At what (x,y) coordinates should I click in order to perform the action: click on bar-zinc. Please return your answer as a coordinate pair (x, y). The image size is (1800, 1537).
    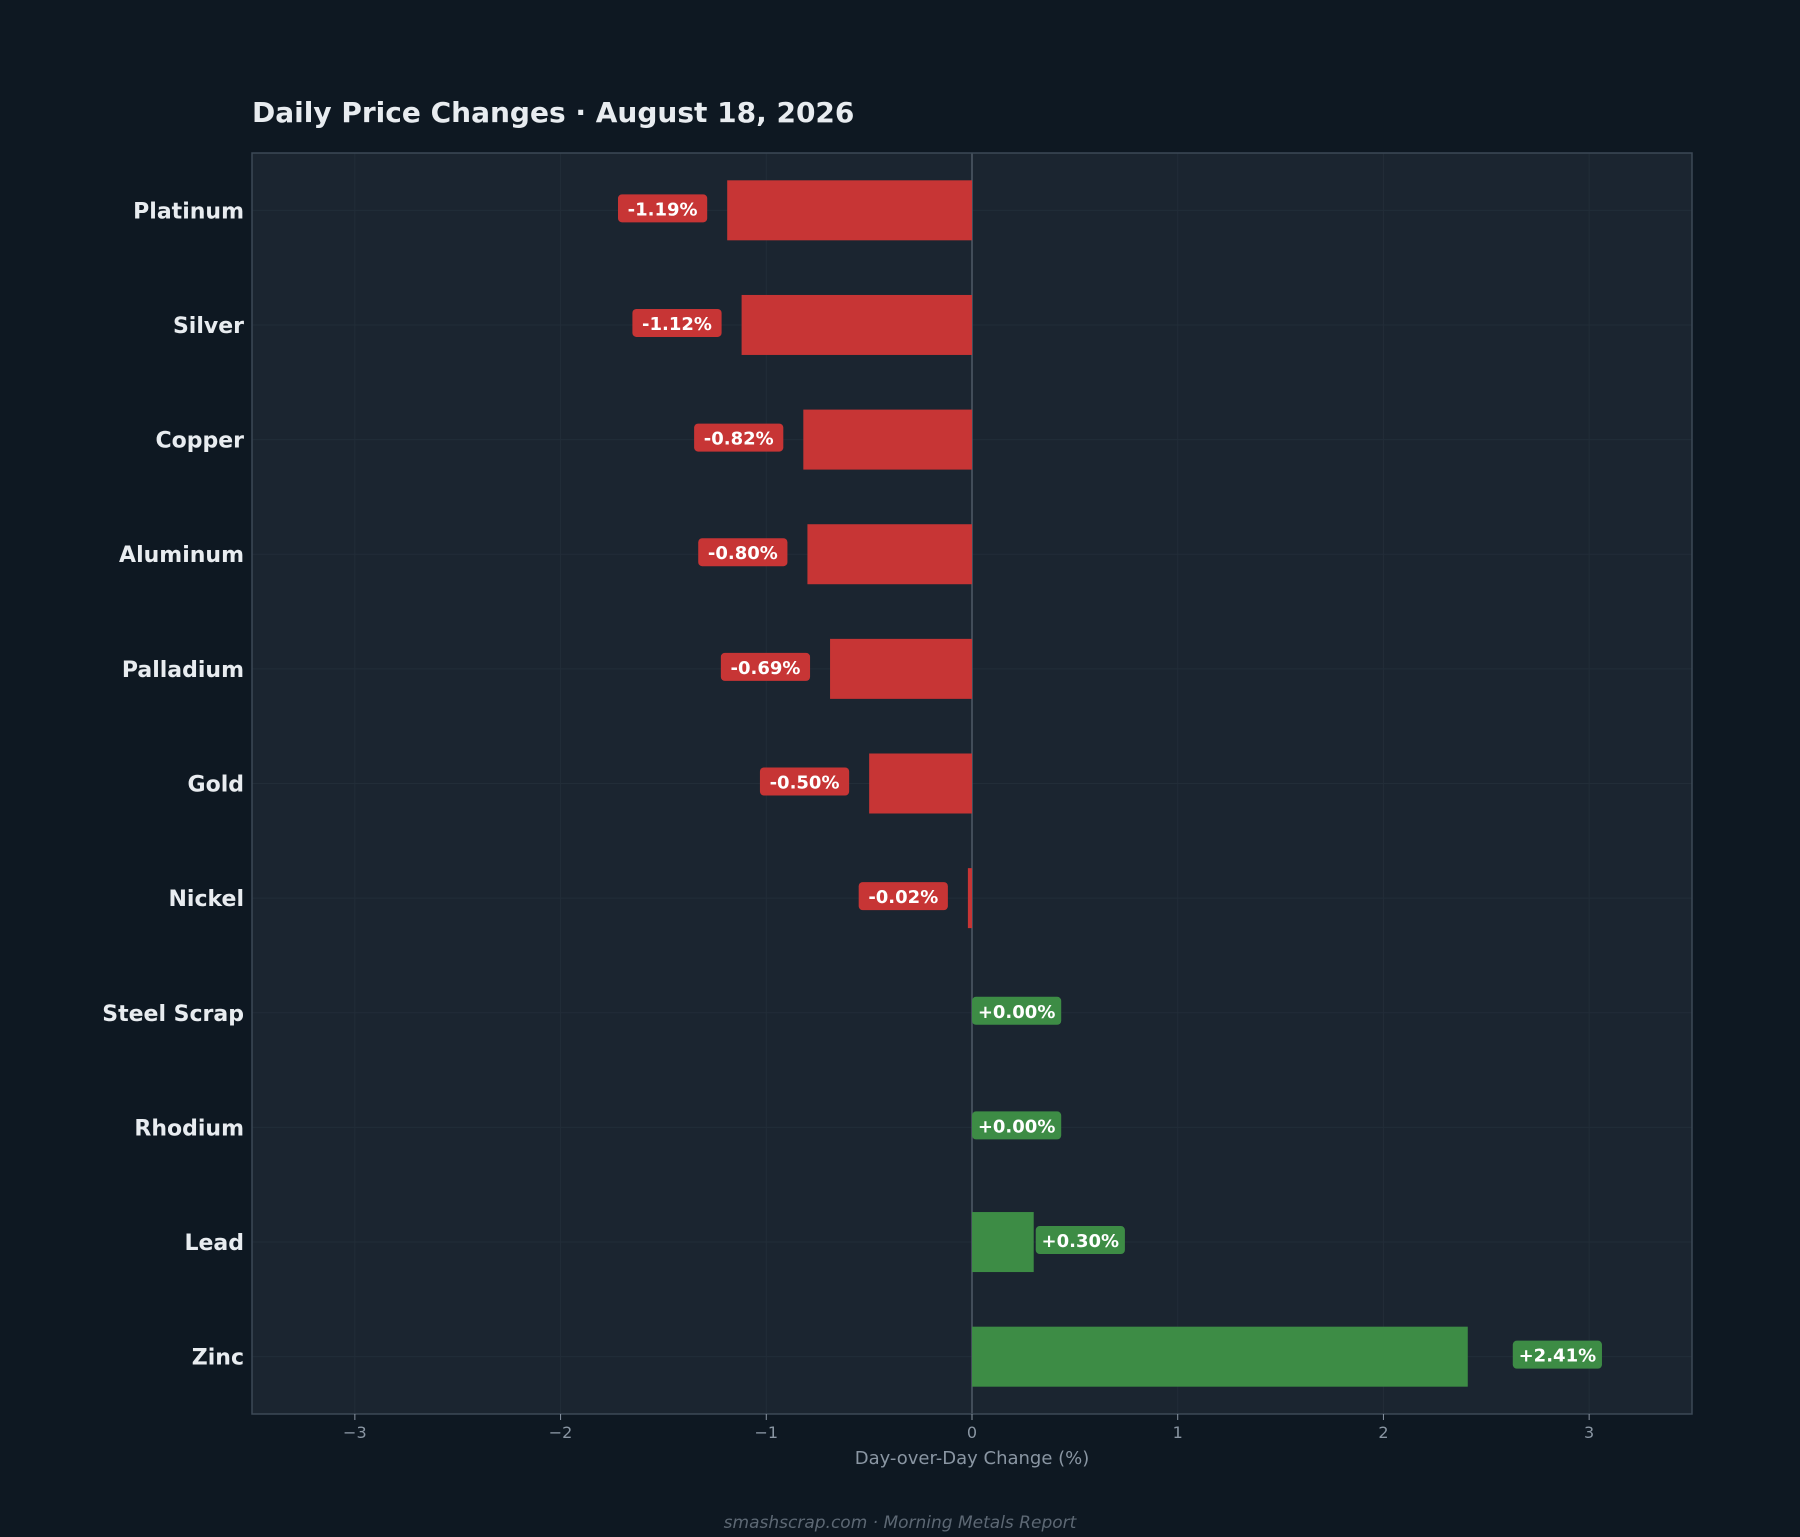
    Looking at the image, I should click on (1220, 1356).